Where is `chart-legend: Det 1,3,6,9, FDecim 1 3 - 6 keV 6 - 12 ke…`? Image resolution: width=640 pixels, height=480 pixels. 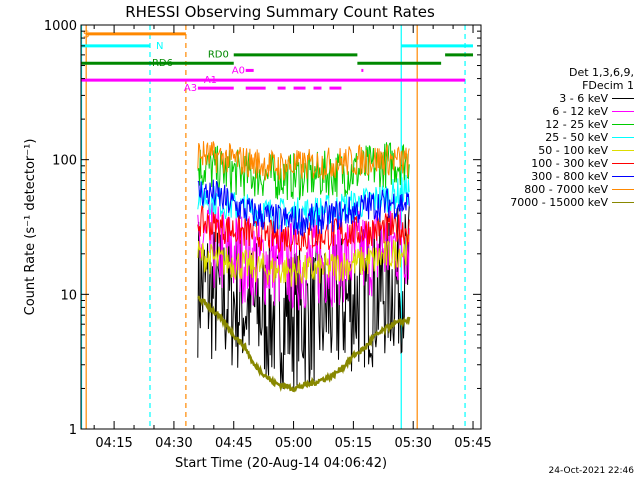
chart-legend: Det 1,3,6,9, FDecim 1 3 - 6 keV 6 - 12 ke… is located at coordinates (560, 137).